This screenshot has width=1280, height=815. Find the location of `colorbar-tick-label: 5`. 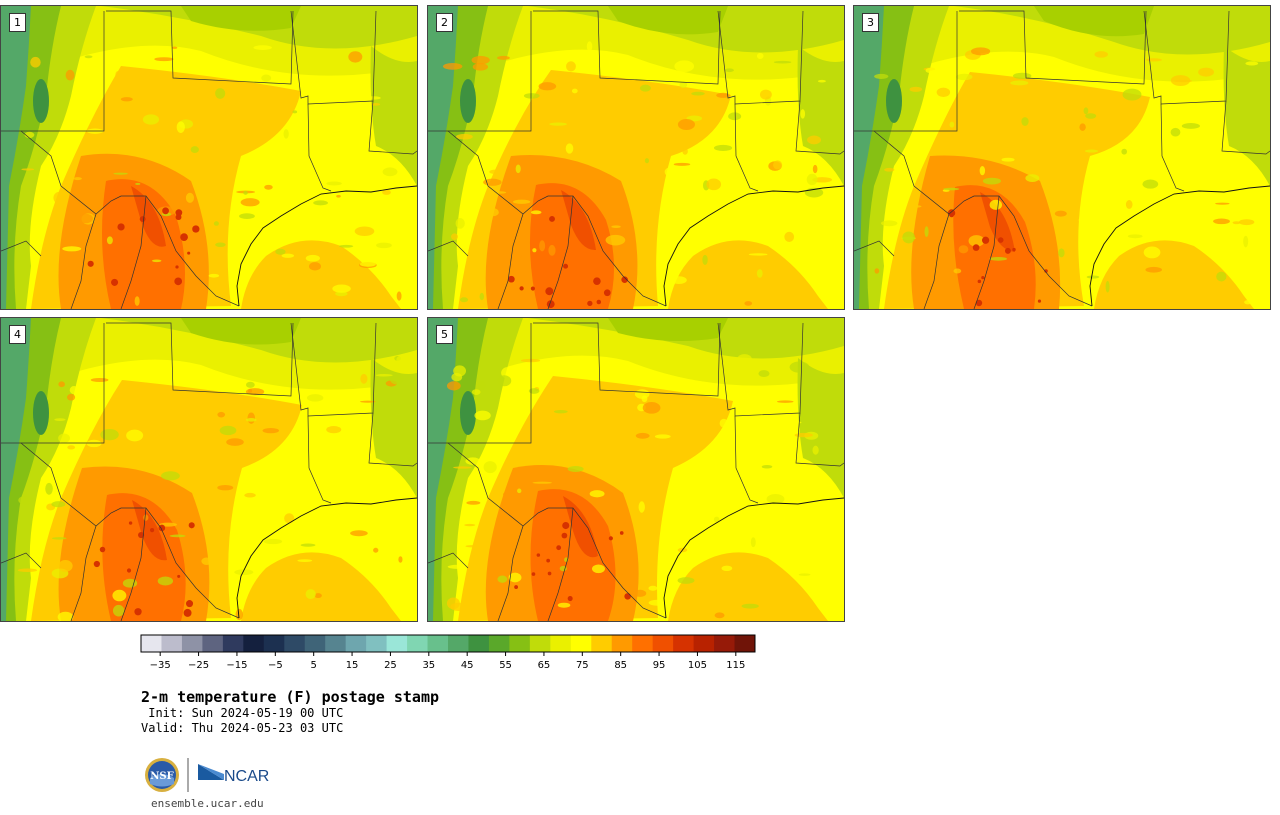

colorbar-tick-label: 5 is located at coordinates (314, 665).